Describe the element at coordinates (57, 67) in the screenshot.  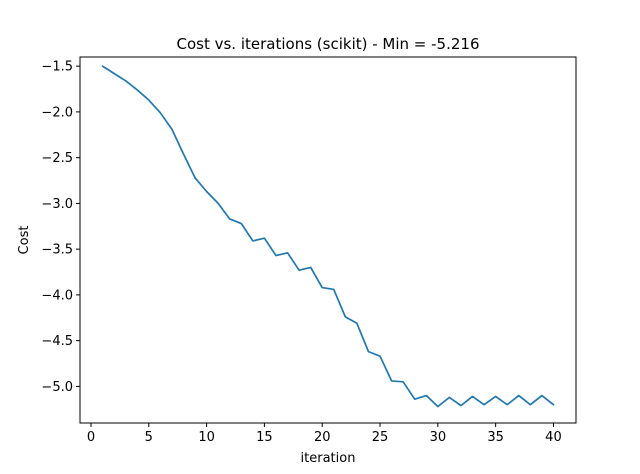
I see `y-tick-label: −1.5` at that location.